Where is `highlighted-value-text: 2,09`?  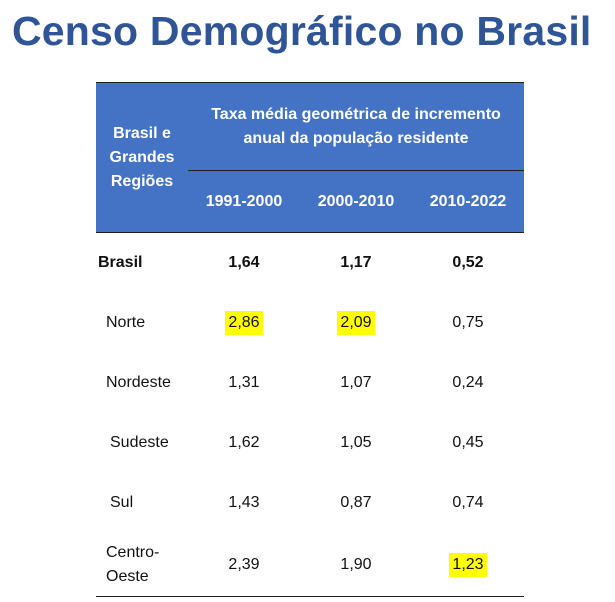 highlighted-value-text: 2,09 is located at coordinates (356, 323).